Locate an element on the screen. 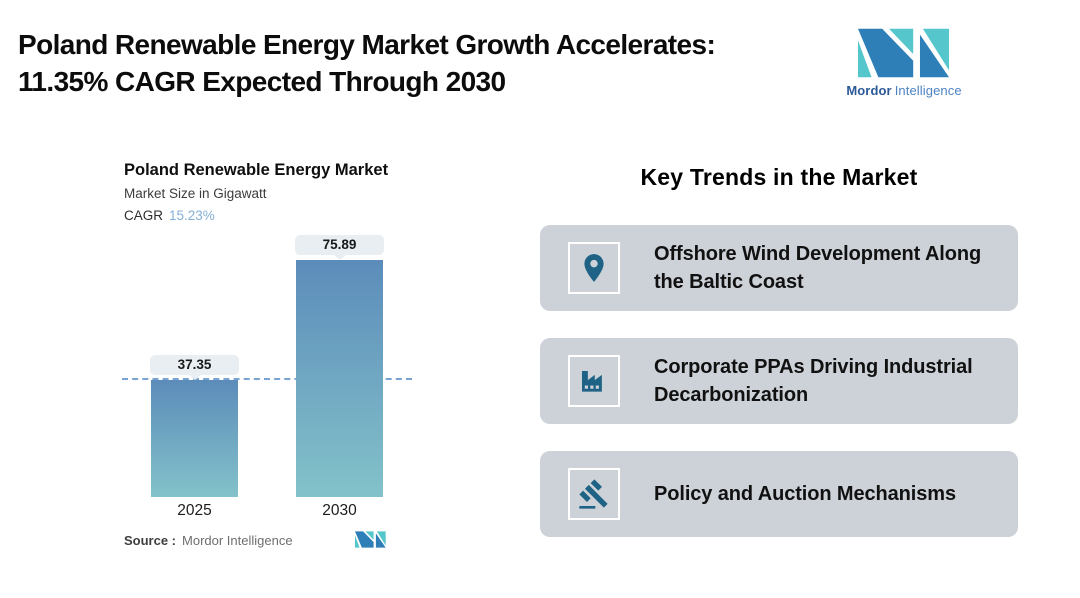 The image size is (1080, 598). bar-2030 is located at coordinates (339, 378).